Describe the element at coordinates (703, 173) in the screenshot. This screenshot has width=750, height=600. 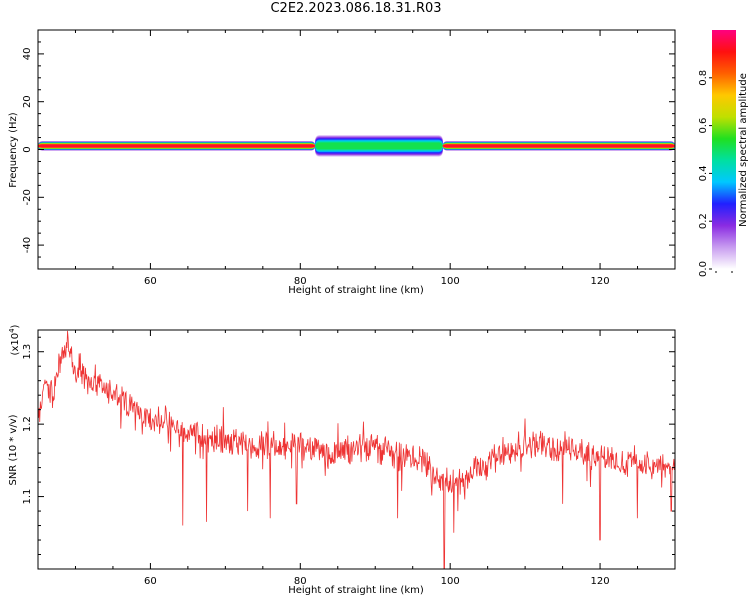
I see `colorbar-tick-label: 0.4` at that location.